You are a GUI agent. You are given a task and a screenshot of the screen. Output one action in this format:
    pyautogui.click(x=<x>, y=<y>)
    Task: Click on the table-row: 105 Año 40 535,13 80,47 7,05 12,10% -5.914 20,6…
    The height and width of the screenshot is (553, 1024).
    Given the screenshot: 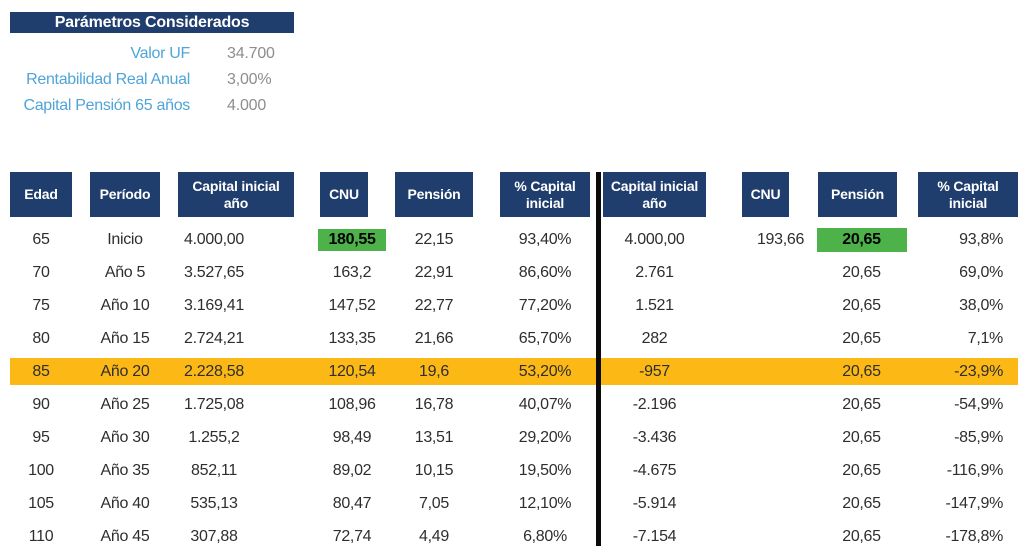 What is the action you would take?
    pyautogui.click(x=514, y=503)
    